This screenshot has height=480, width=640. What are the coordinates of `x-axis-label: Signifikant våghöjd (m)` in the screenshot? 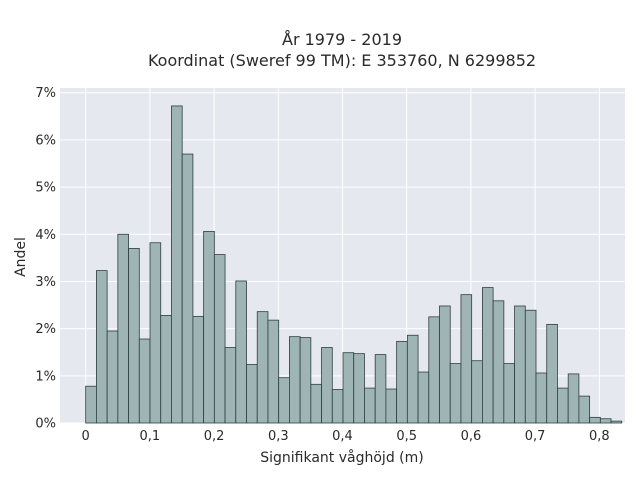 It's located at (341, 457).